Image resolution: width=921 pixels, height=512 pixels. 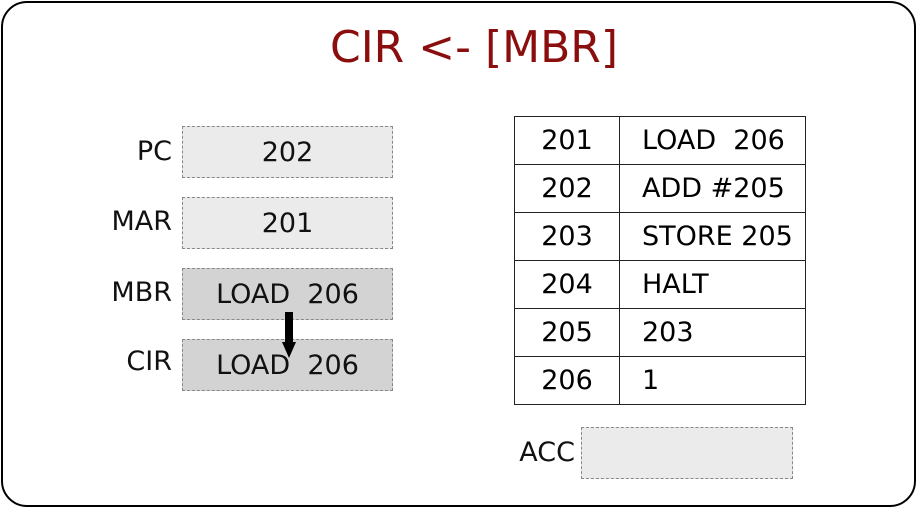 What do you see at coordinates (141, 221) in the screenshot?
I see `mar-label: MAR` at bounding box center [141, 221].